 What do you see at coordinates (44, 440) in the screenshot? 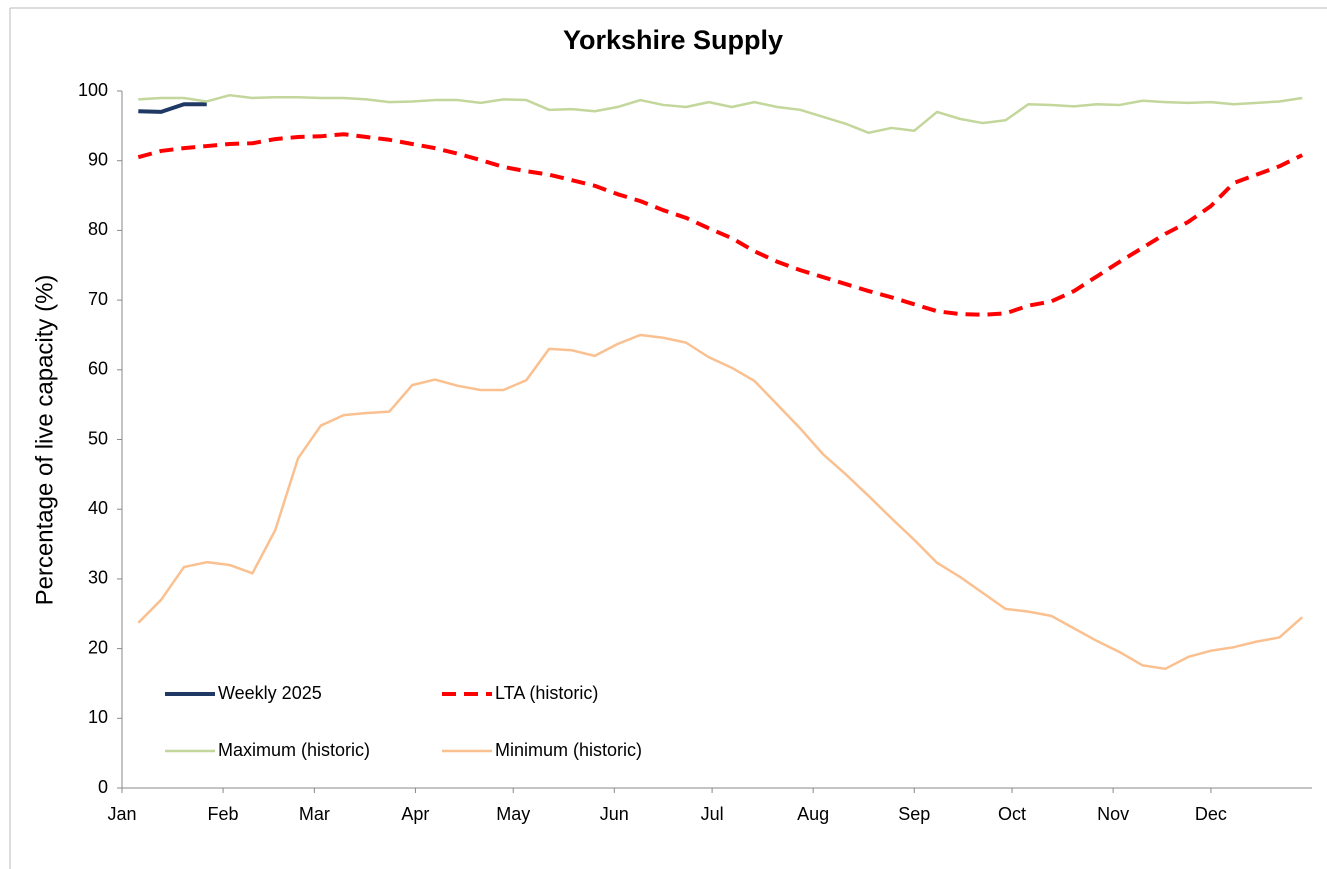
I see `y-axis-label: Percentage of live capacity (%)` at bounding box center [44, 440].